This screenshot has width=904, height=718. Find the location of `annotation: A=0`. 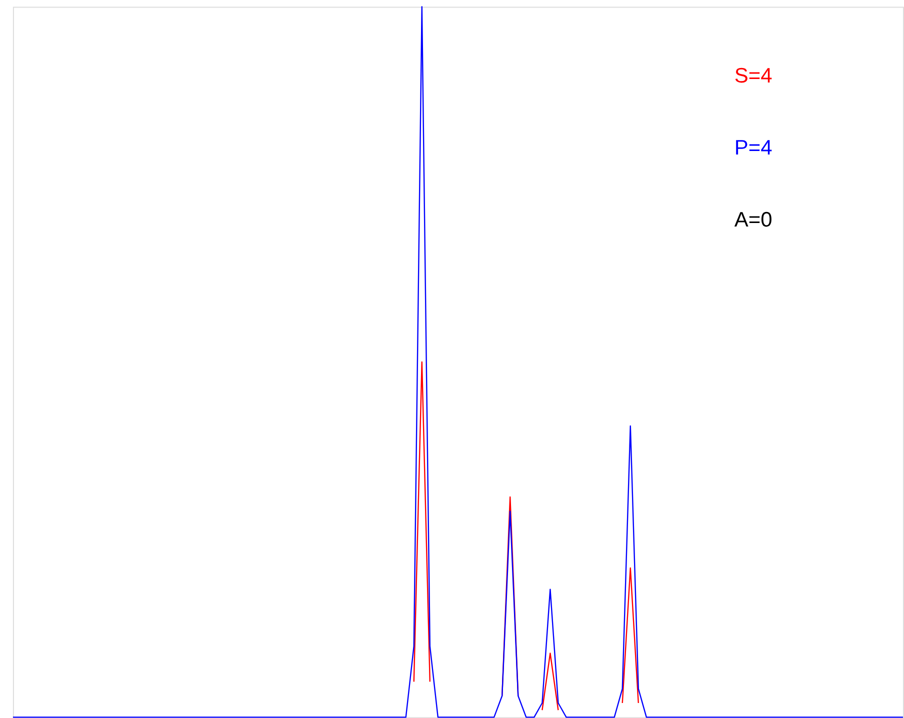

annotation: A=0 is located at coordinates (753, 220).